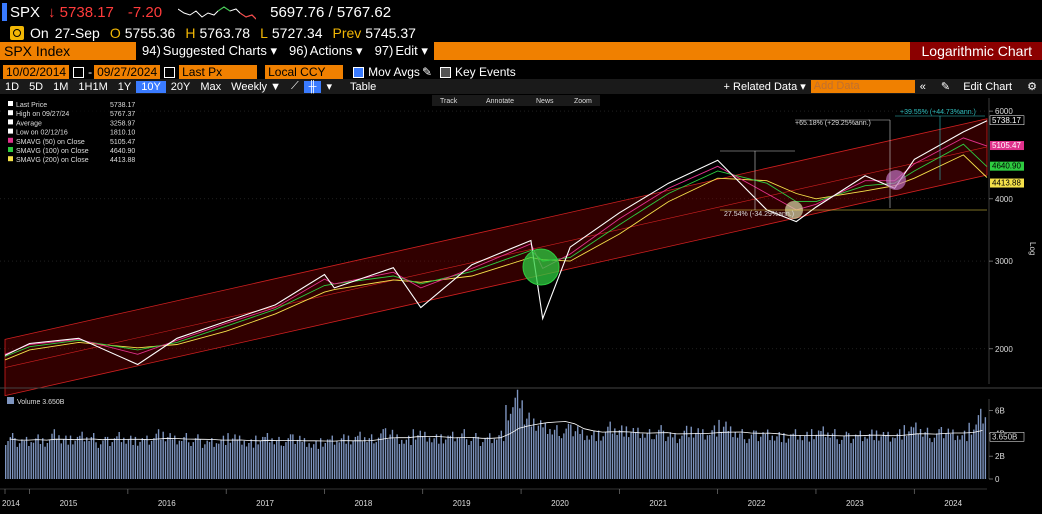 The height and width of the screenshot is (514, 1042). What do you see at coordinates (12, 86) in the screenshot?
I see `period-1d: 1D` at bounding box center [12, 86].